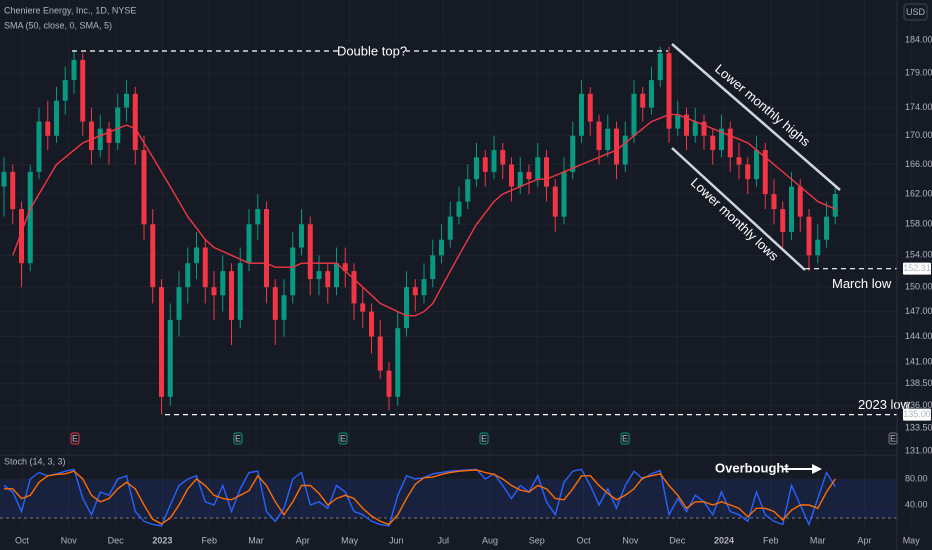 The height and width of the screenshot is (550, 932). Describe the element at coordinates (817, 469) in the screenshot. I see `arrow-head` at that location.